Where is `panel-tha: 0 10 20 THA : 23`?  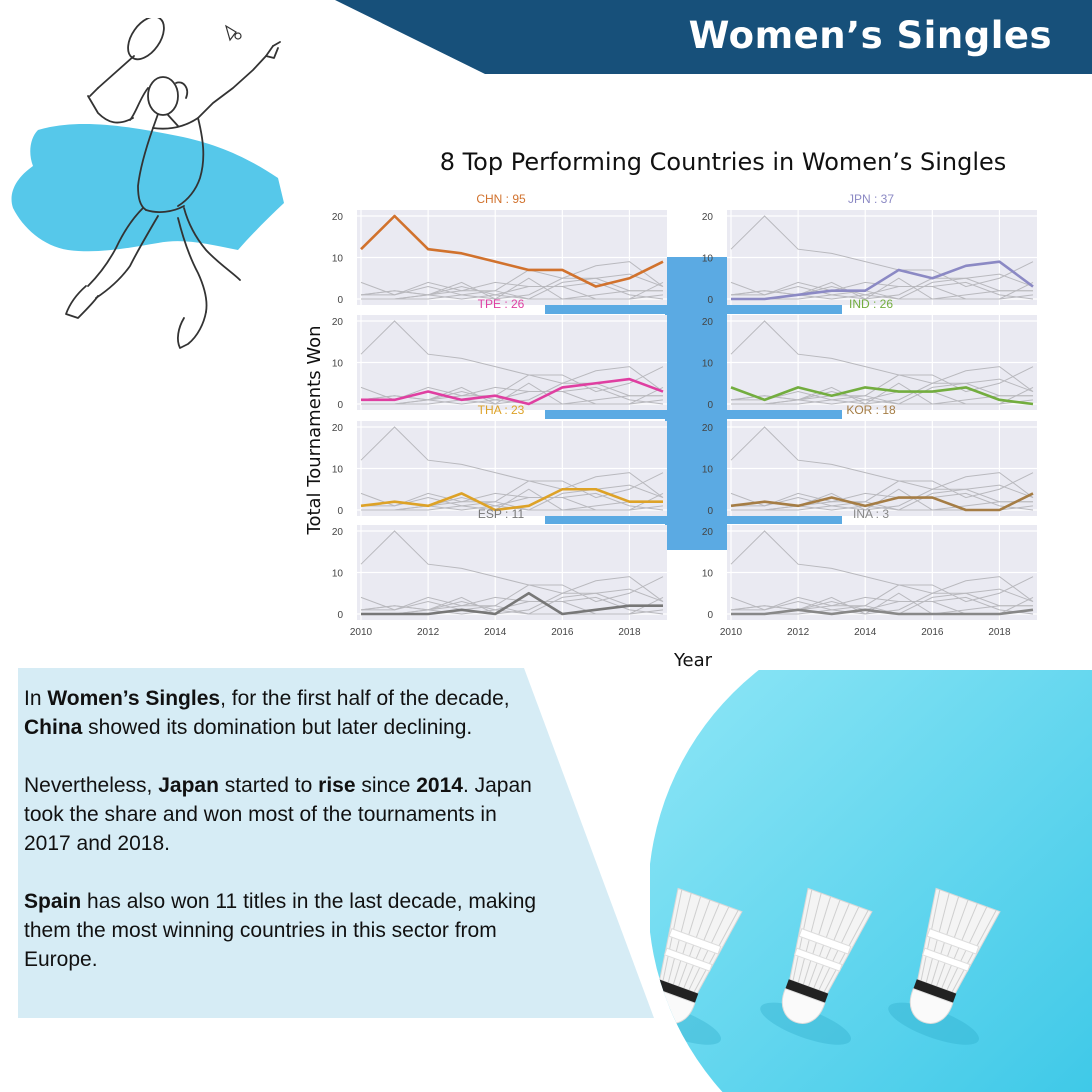
panel-tha: 0 10 20 THA : 23 is located at coordinates (499, 460).